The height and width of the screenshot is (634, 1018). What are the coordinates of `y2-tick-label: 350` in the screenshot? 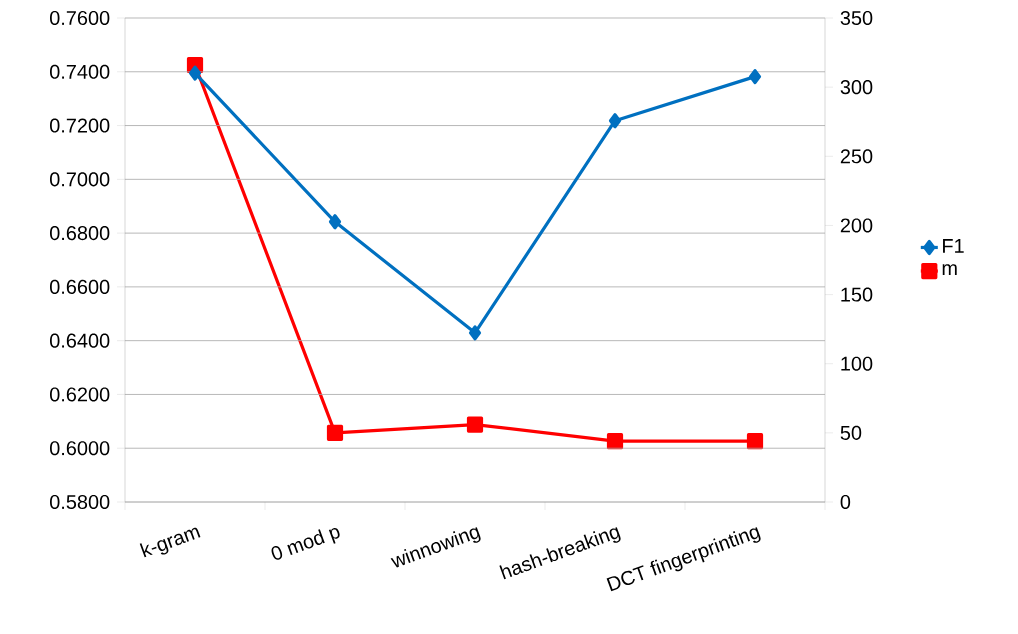 It's located at (856, 18).